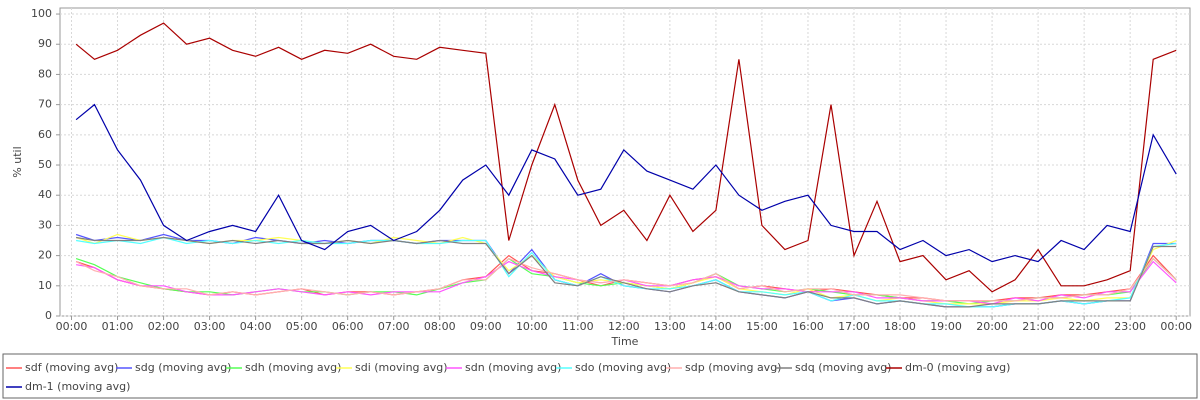 This screenshot has height=400, width=1200. Describe the element at coordinates (394, 326) in the screenshot. I see `x-tick-label: 07:00` at that location.